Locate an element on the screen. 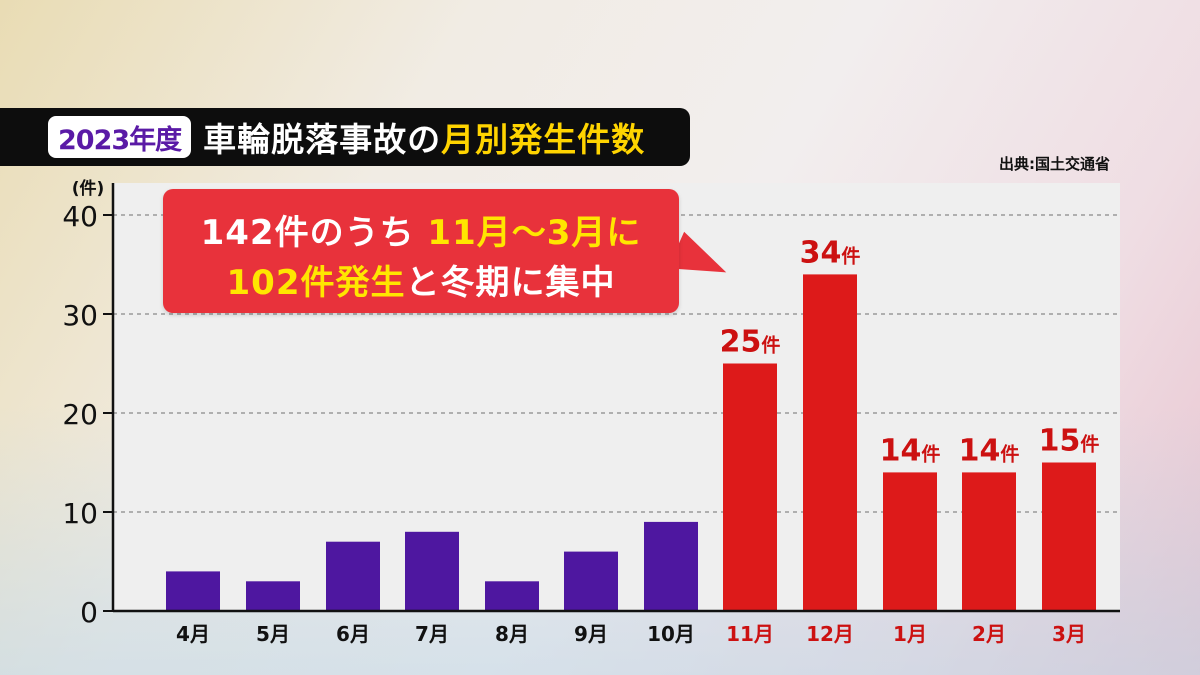 The image size is (1200, 675). callout-text-2b: と冬期に集中 is located at coordinates (510, 283).